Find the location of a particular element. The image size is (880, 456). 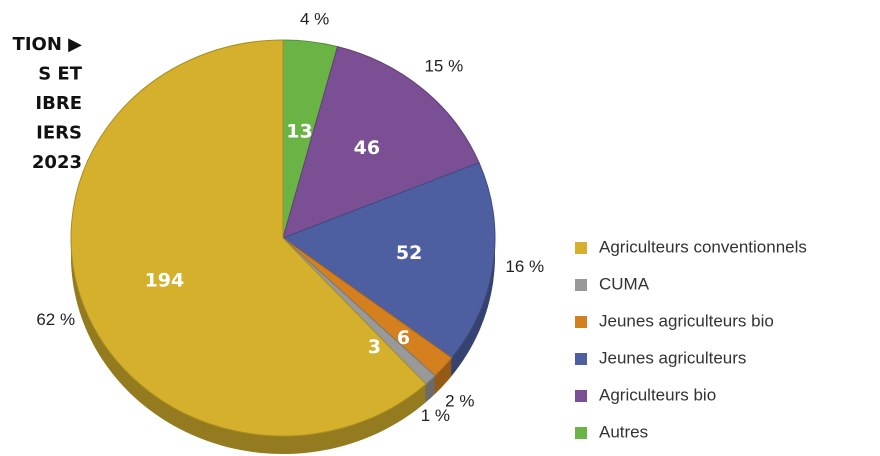

legend-label: Autres is located at coordinates (623, 431).